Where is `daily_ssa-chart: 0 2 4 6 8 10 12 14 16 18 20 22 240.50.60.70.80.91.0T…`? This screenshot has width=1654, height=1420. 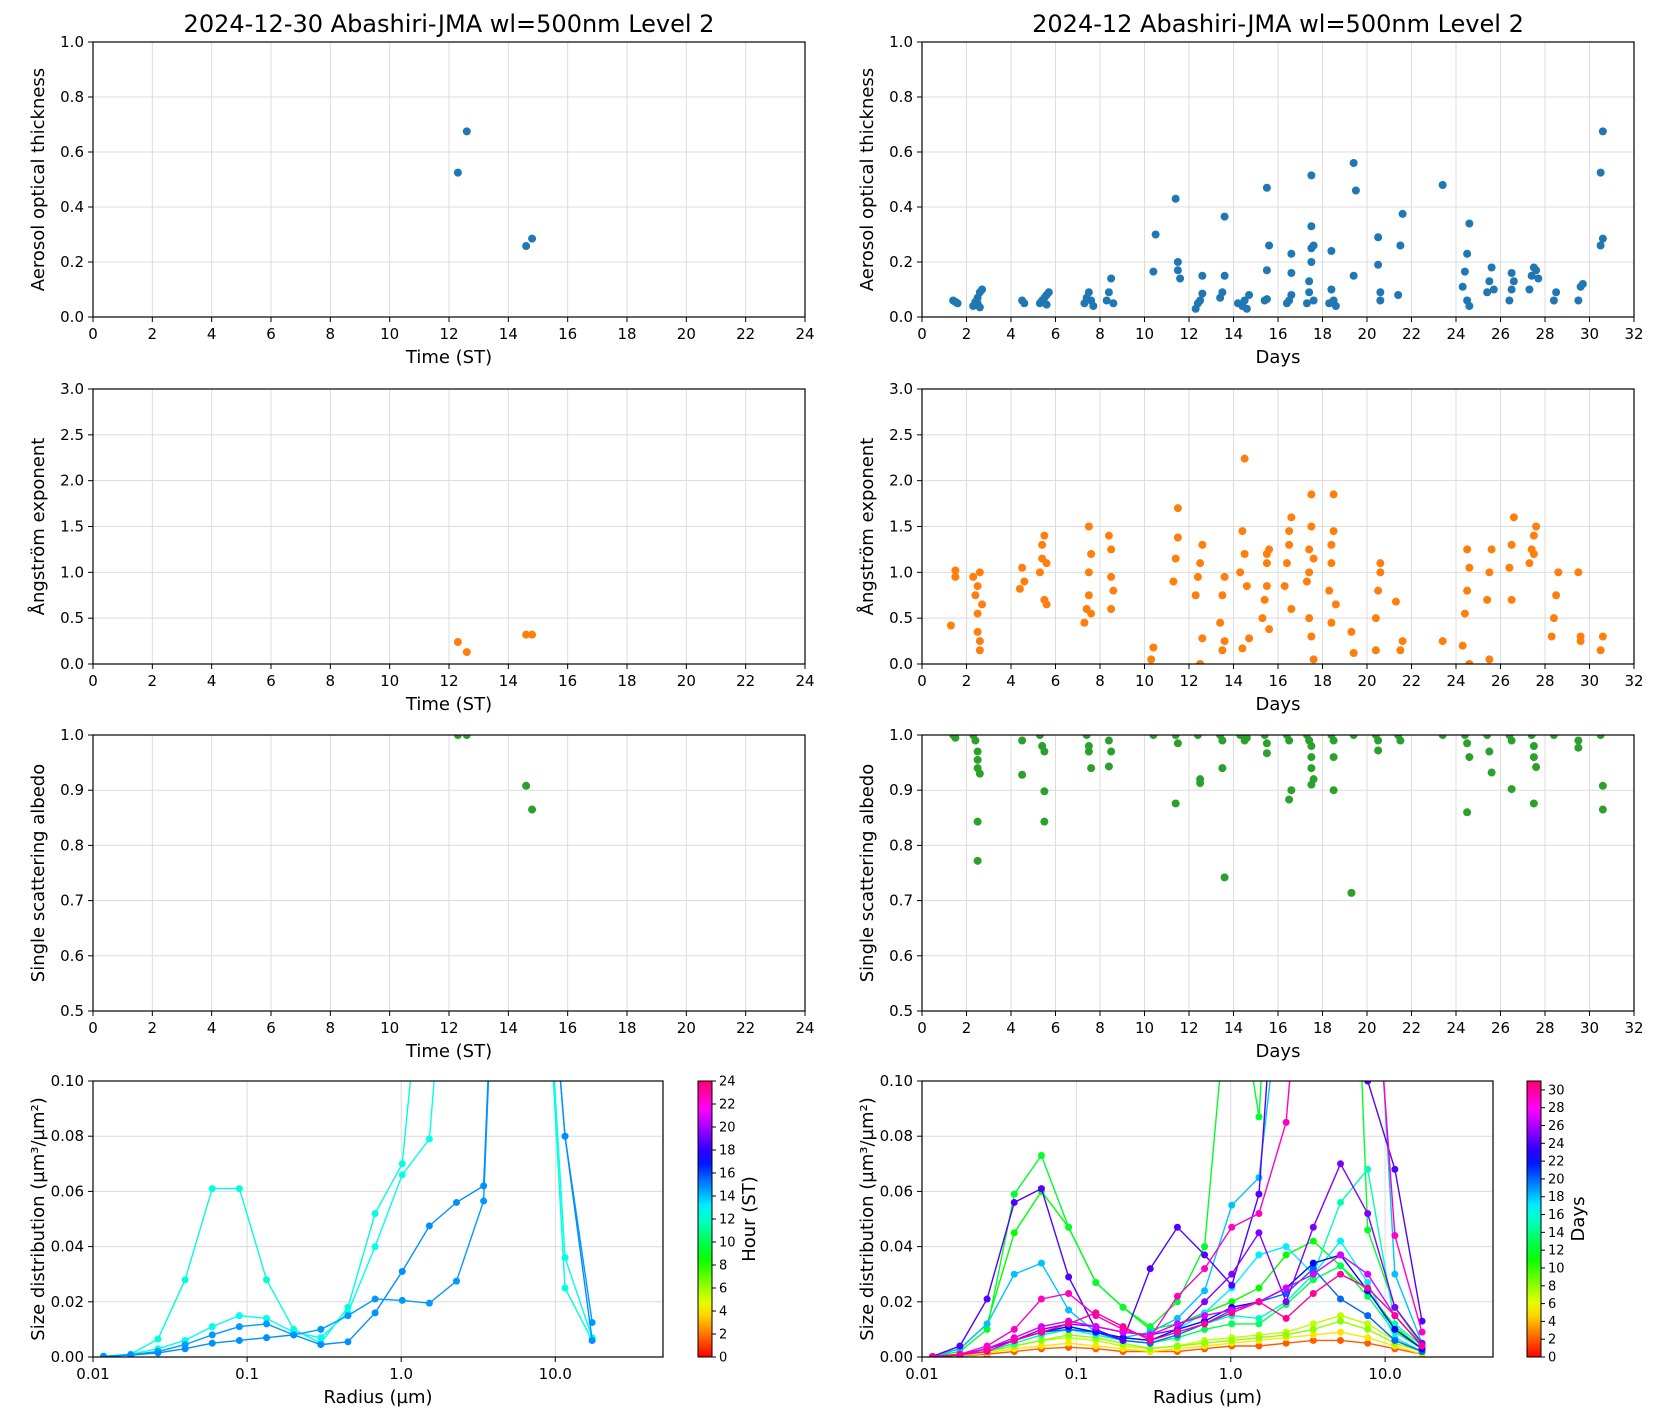 daily_ssa-chart: 0 2 4 6 8 10 12 14 16 18 20 22 240.50.60.70.80.91.0T… is located at coordinates (421, 894).